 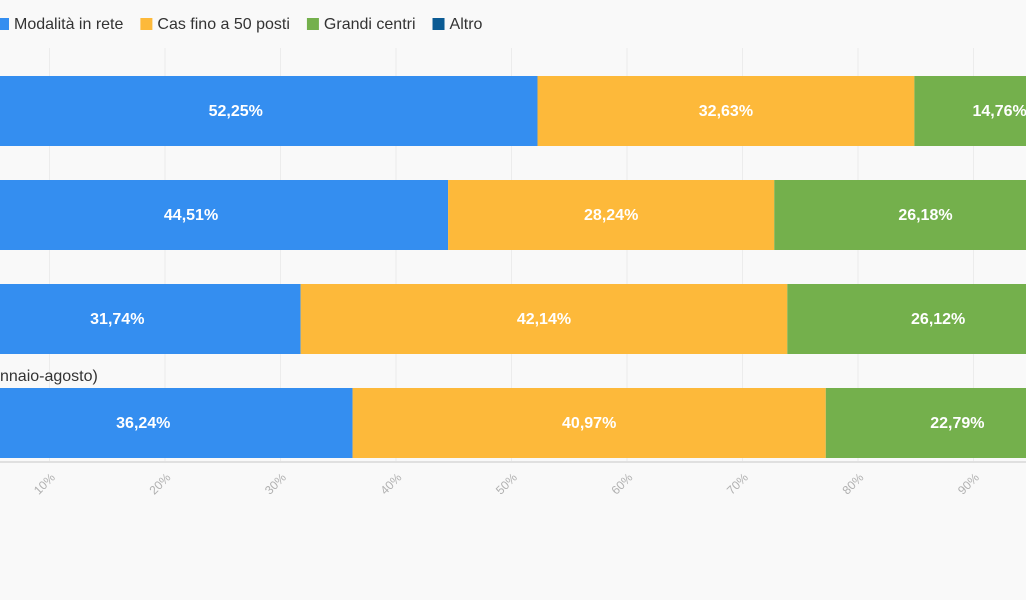 What do you see at coordinates (506, 483) in the screenshot?
I see `x-tick-label: 50%` at bounding box center [506, 483].